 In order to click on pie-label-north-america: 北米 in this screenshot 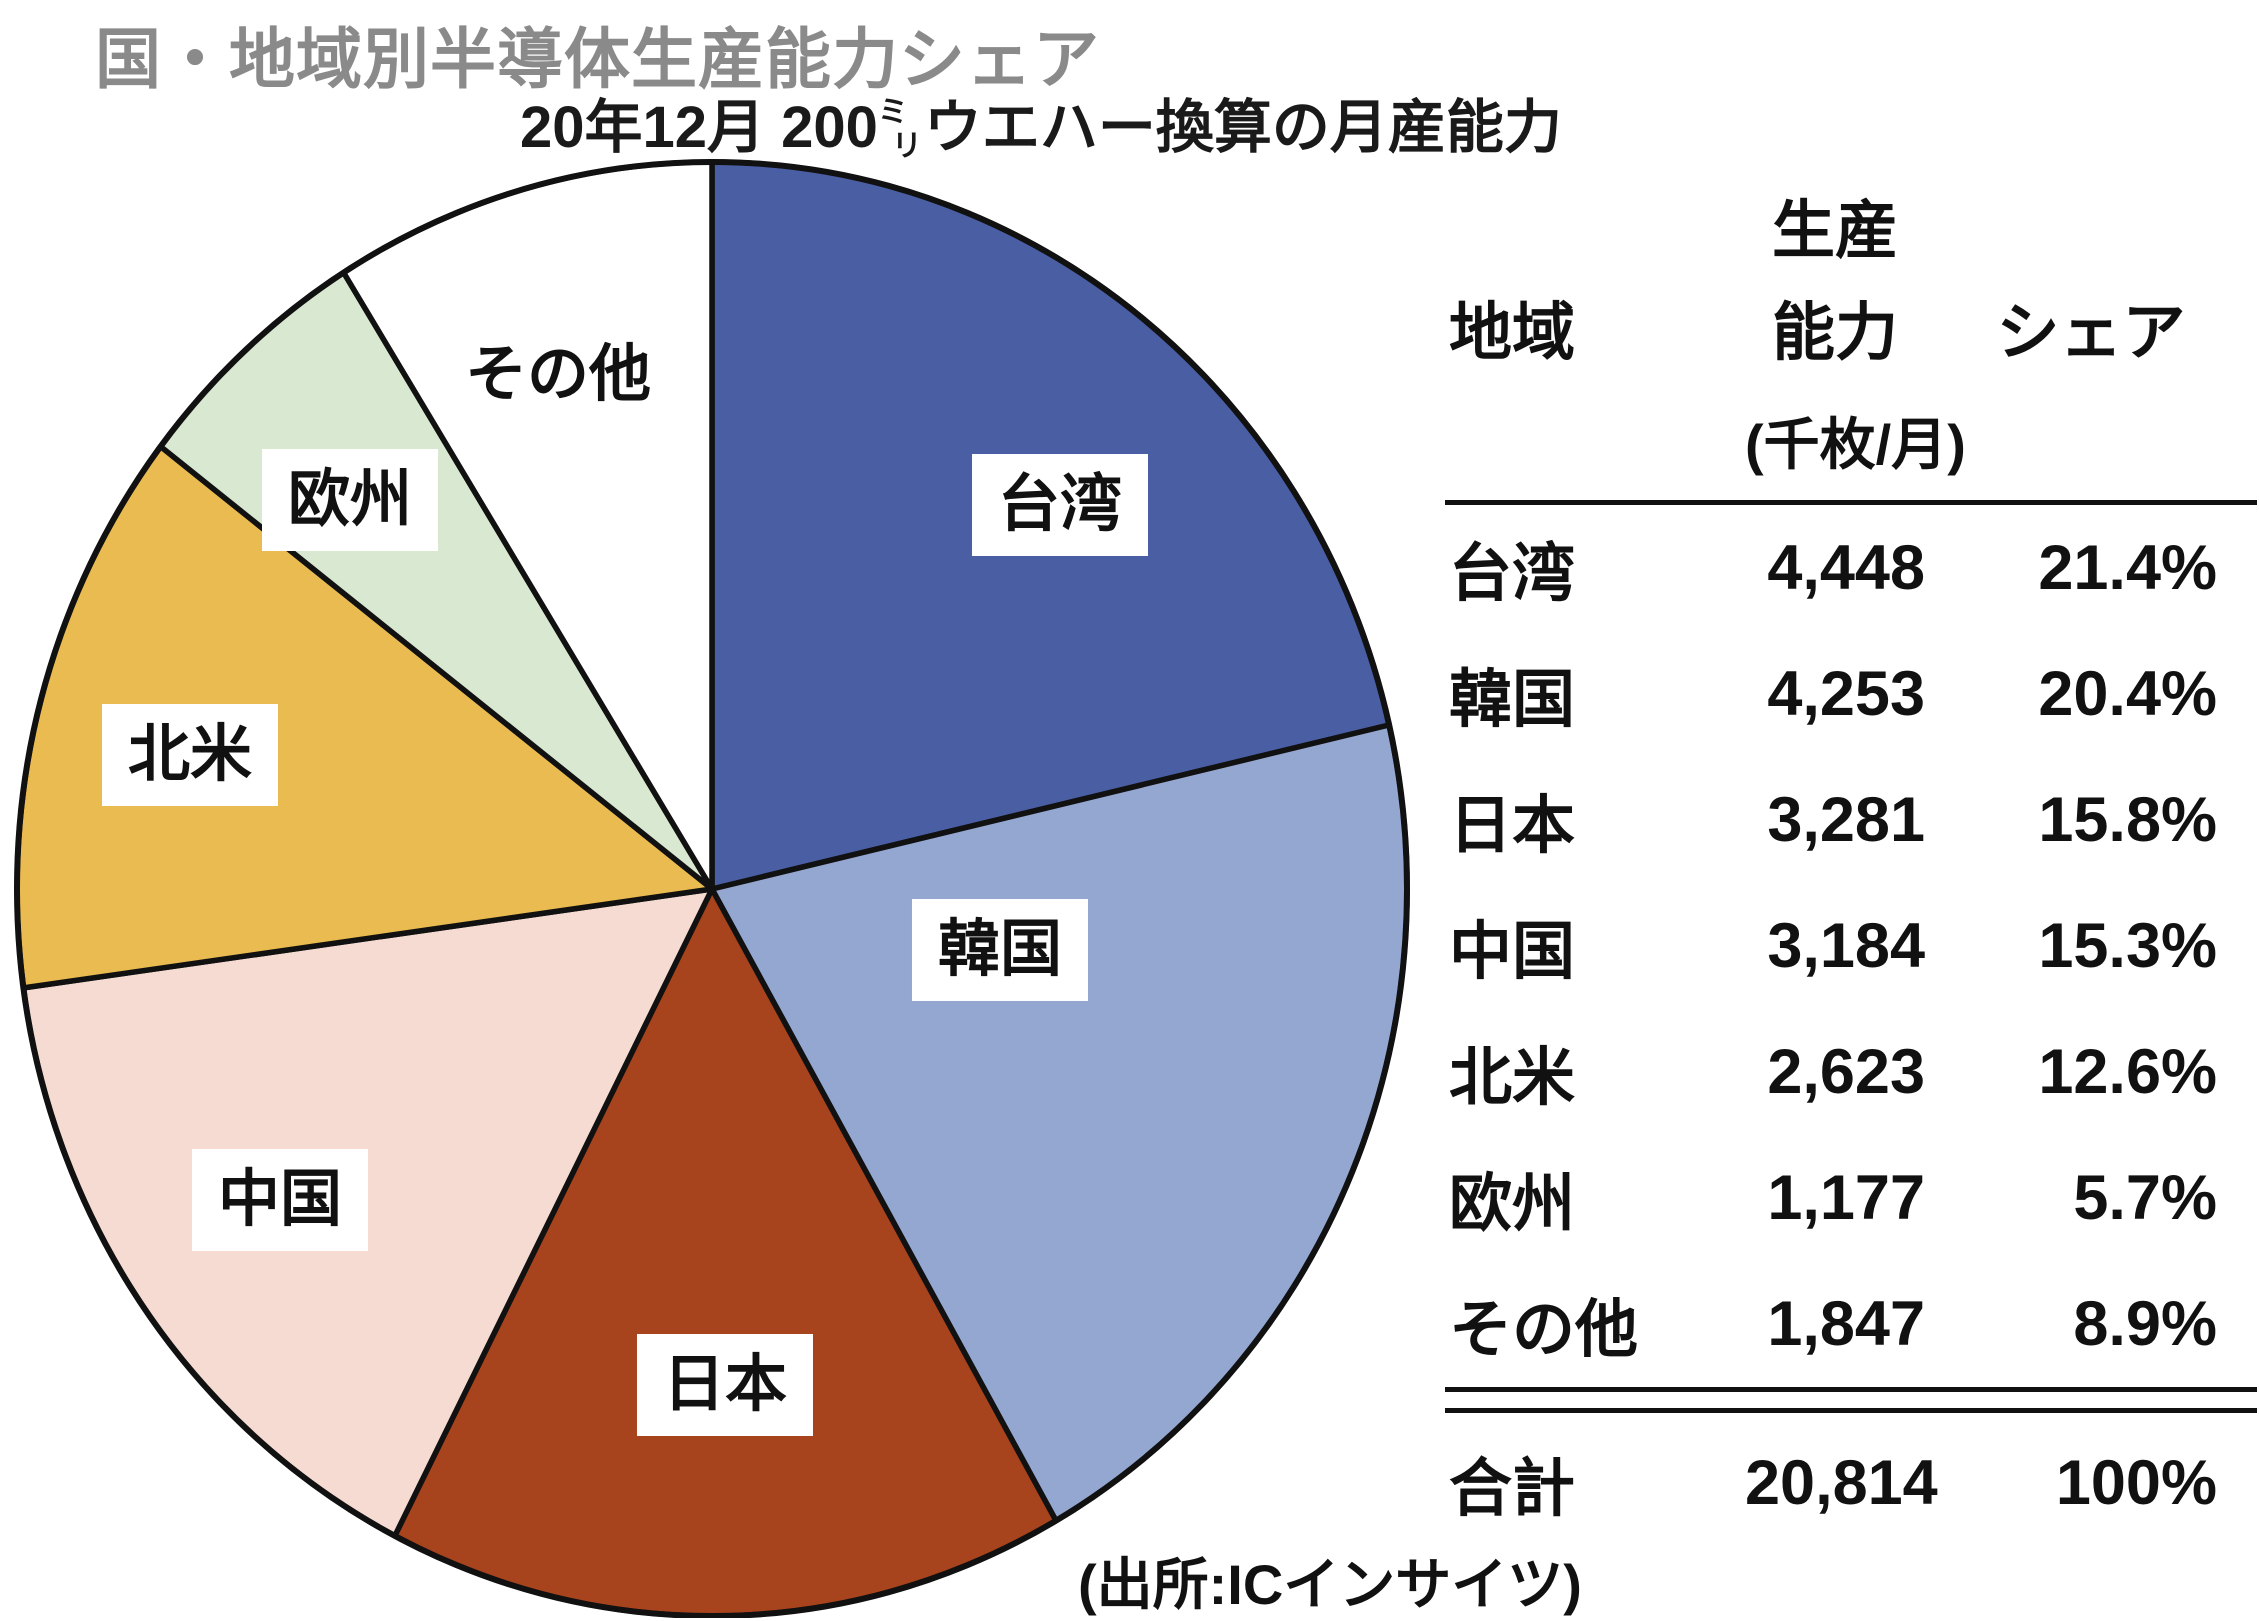, I will do `click(190, 755)`.